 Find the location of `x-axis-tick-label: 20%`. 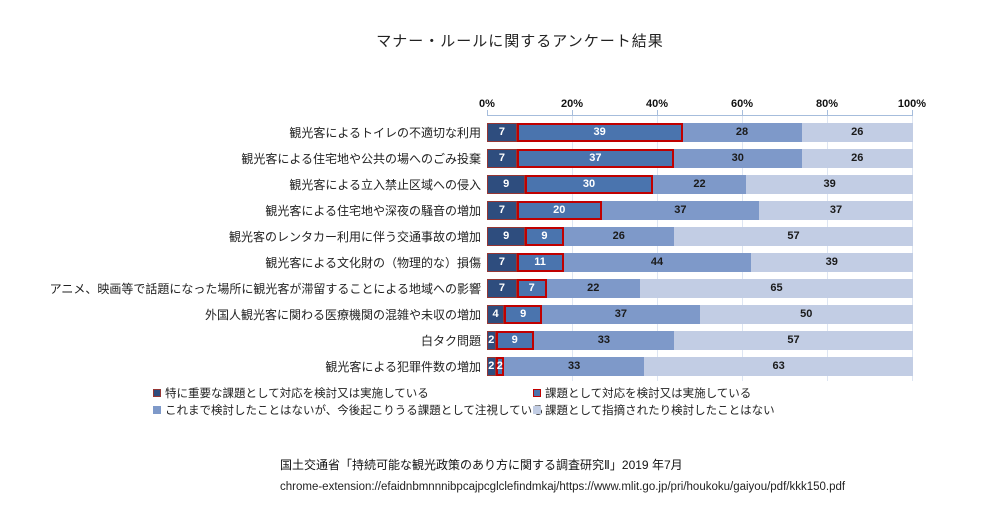

x-axis-tick-label: 20% is located at coordinates (572, 104).